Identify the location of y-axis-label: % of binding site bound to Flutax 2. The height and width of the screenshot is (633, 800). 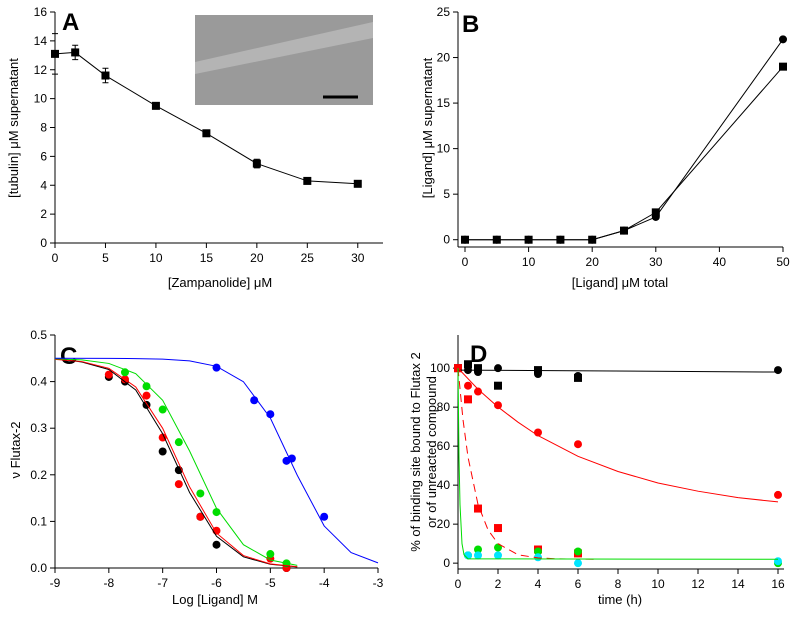
(415, 451).